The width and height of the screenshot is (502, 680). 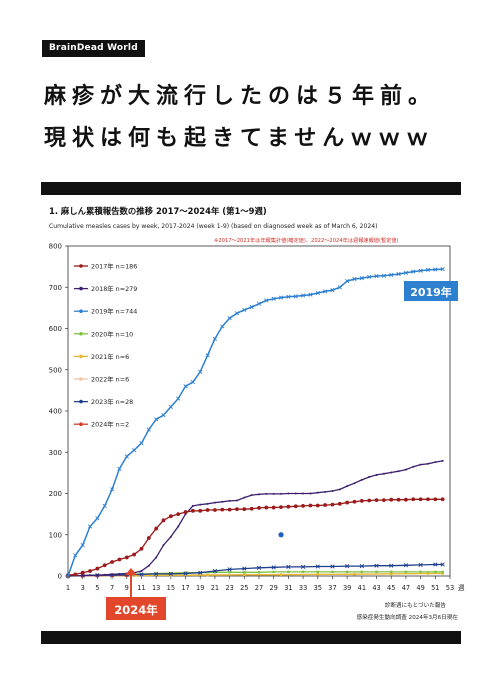 What do you see at coordinates (185, 588) in the screenshot?
I see `x-tick-label: 17` at bounding box center [185, 588].